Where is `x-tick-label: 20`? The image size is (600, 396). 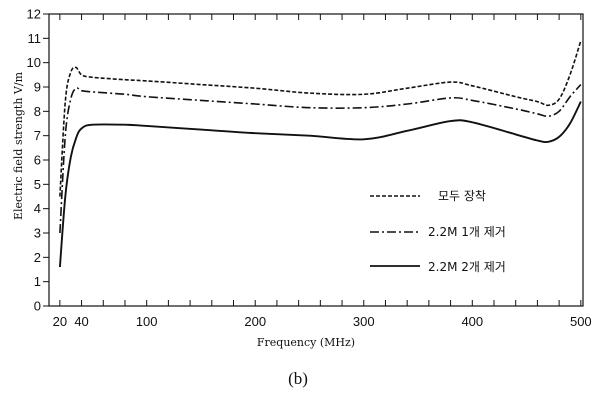
x-tick-label: 20 is located at coordinates (60, 321).